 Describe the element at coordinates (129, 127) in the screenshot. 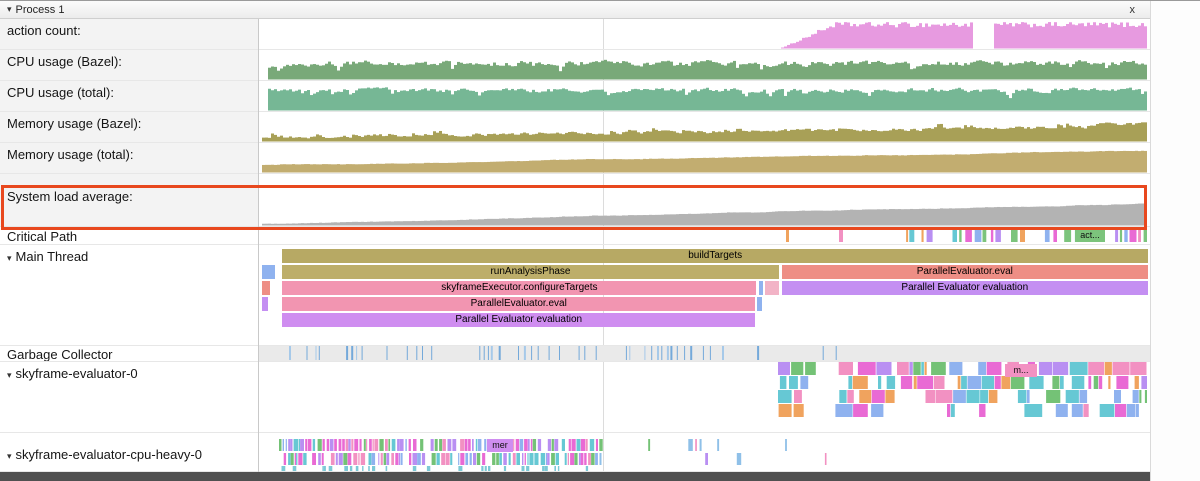

I see `track-label: Memory usage (Bazel):` at that location.